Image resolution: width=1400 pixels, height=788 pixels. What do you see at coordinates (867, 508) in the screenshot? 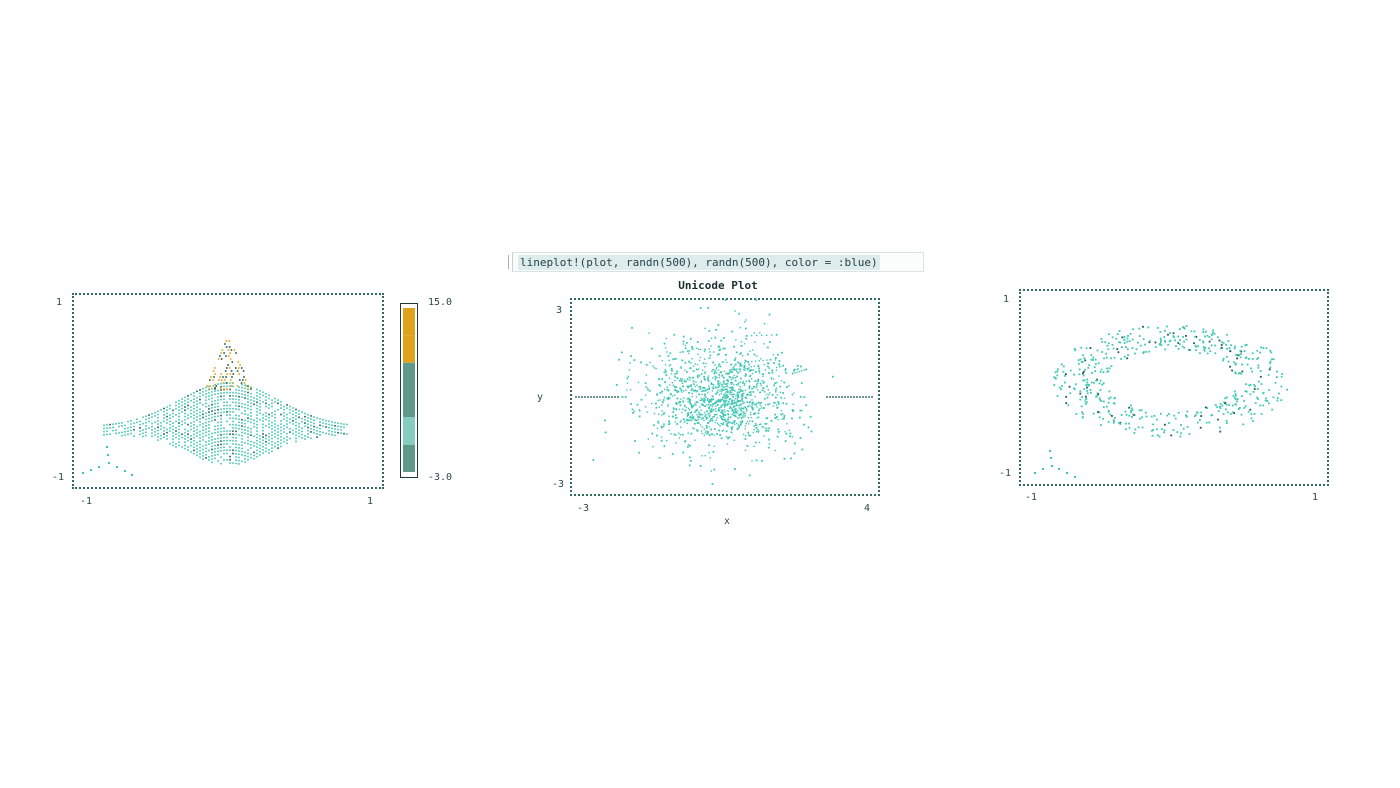
I see `middle-x-tick-right: 4` at bounding box center [867, 508].